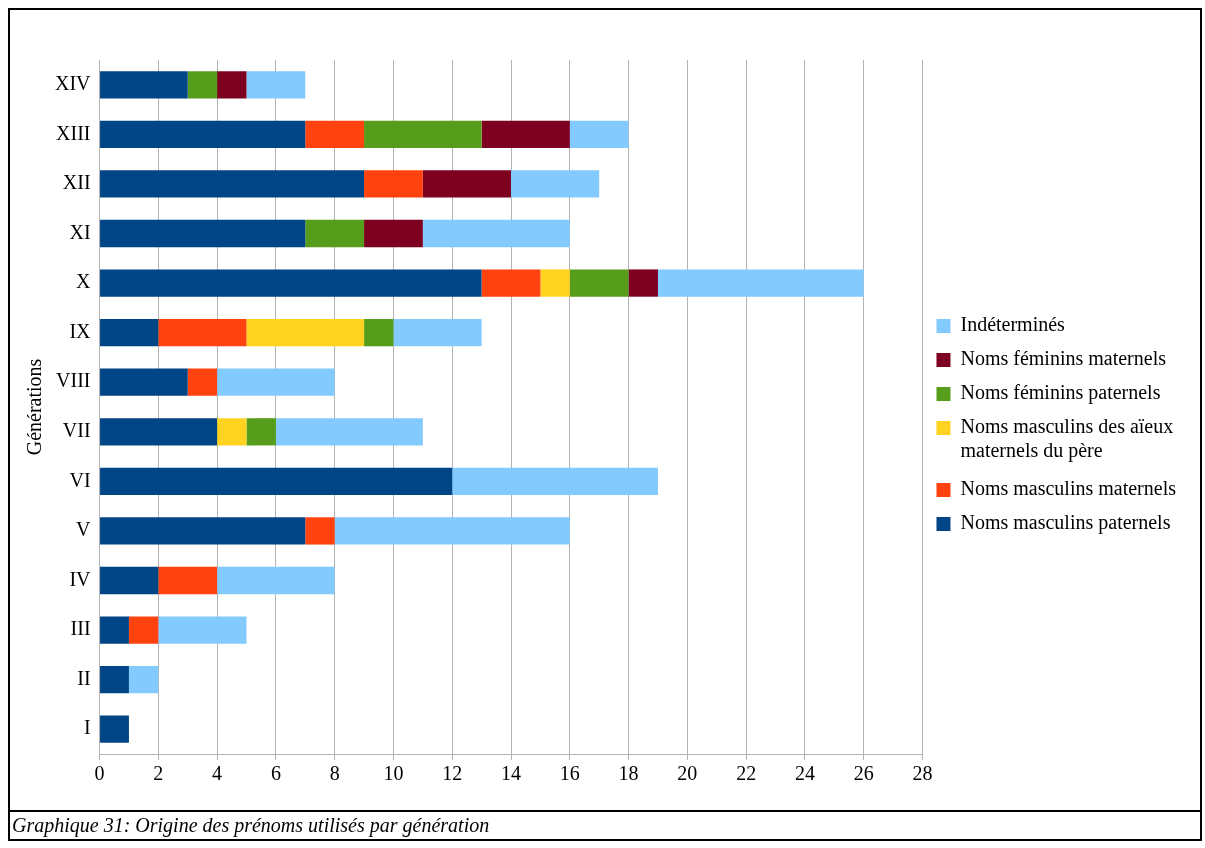  I want to click on y-tick-label: IX, so click(80, 330).